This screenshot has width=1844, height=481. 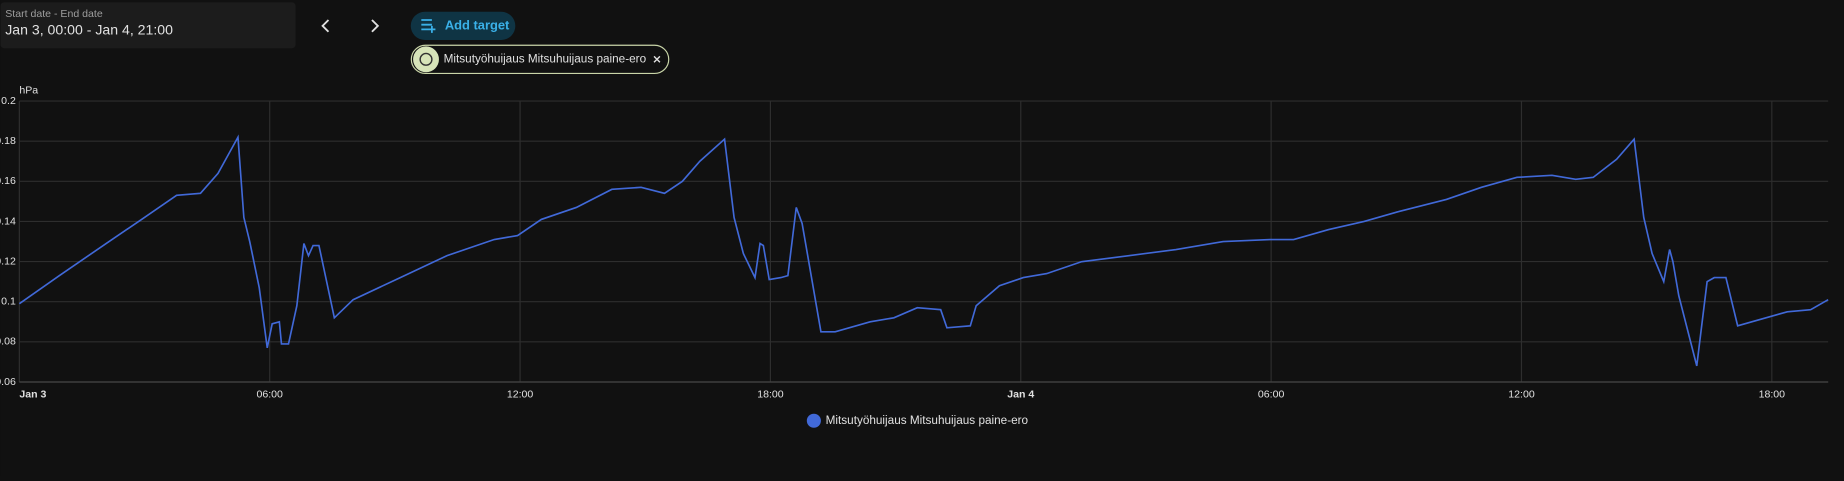 What do you see at coordinates (325, 26) in the screenshot?
I see `previous-button` at bounding box center [325, 26].